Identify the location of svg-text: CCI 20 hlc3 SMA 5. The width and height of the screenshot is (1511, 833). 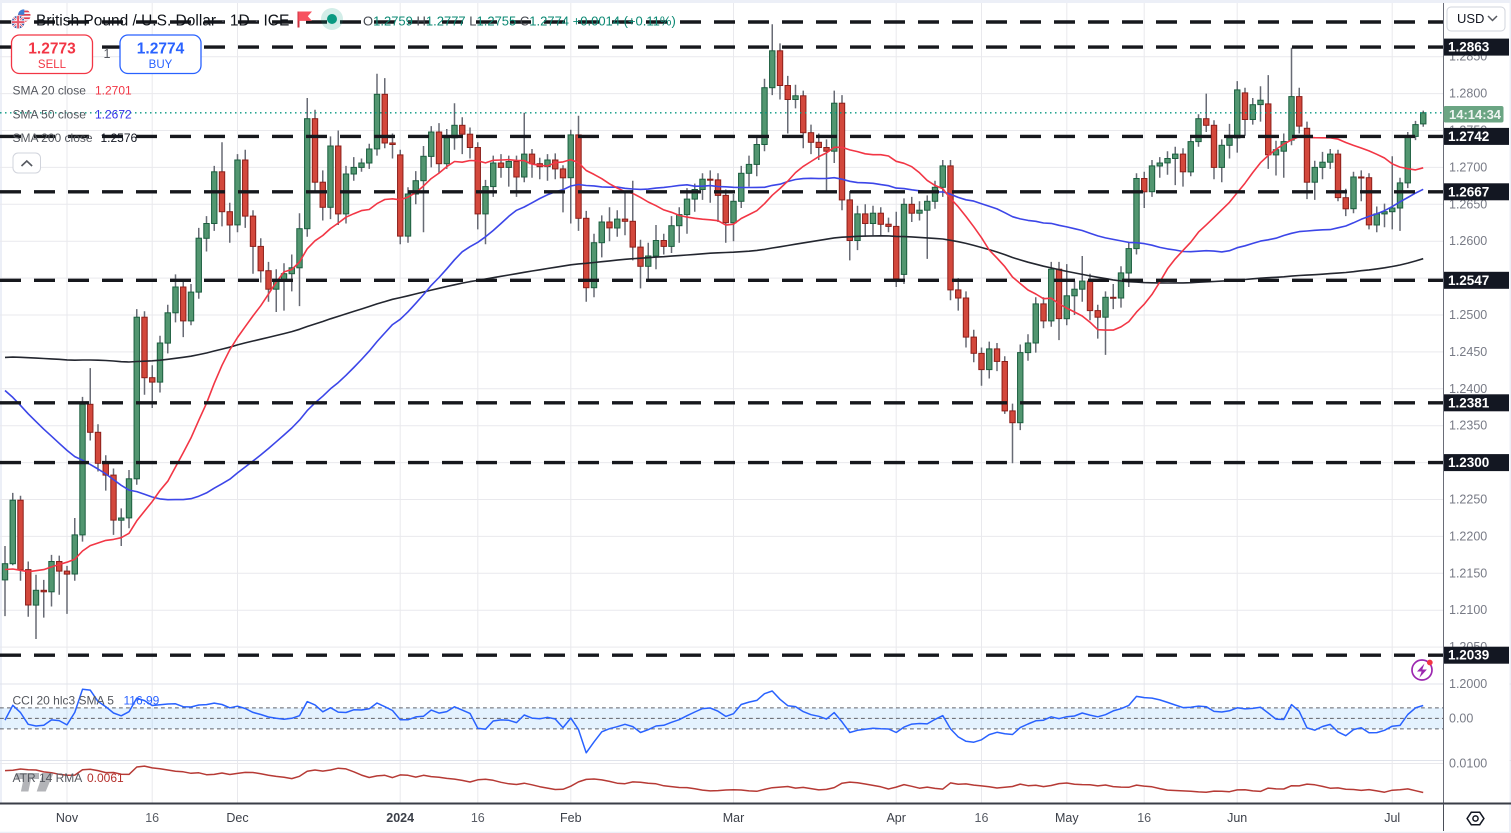
(64, 701).